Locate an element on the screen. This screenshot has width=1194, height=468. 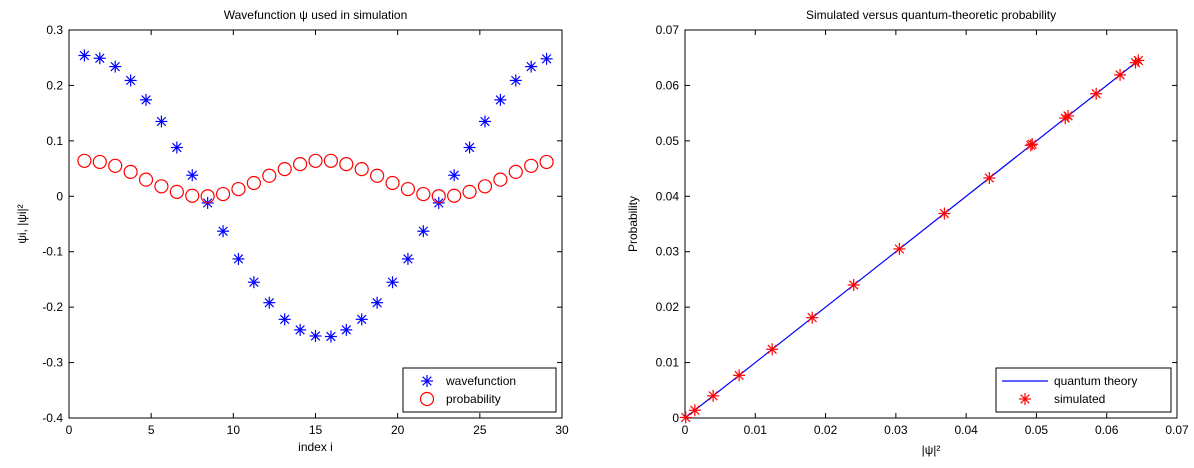
y-tick-label: 0.02 is located at coordinates (668, 307).